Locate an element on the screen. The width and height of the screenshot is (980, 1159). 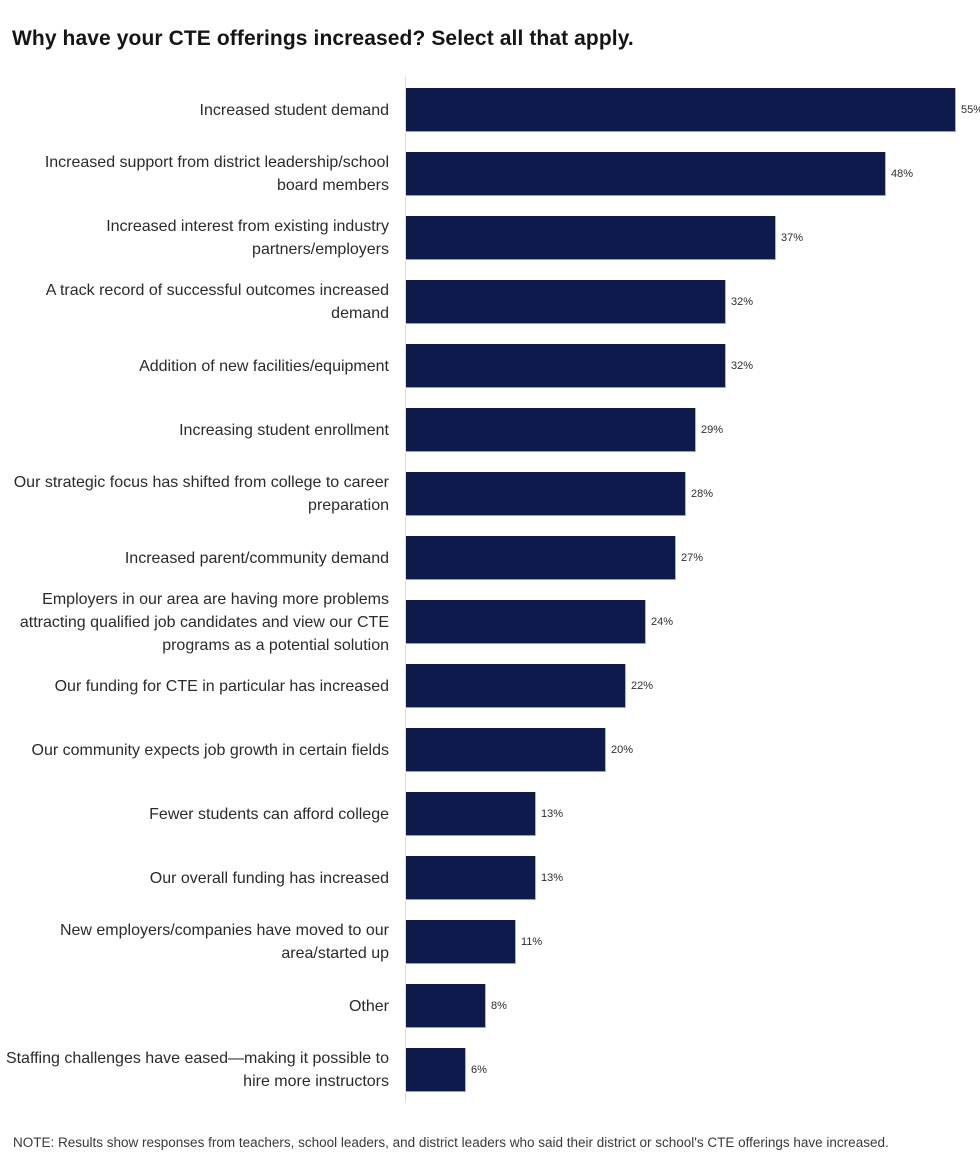
category-label: Fewer students can afford college is located at coordinates (269, 814).